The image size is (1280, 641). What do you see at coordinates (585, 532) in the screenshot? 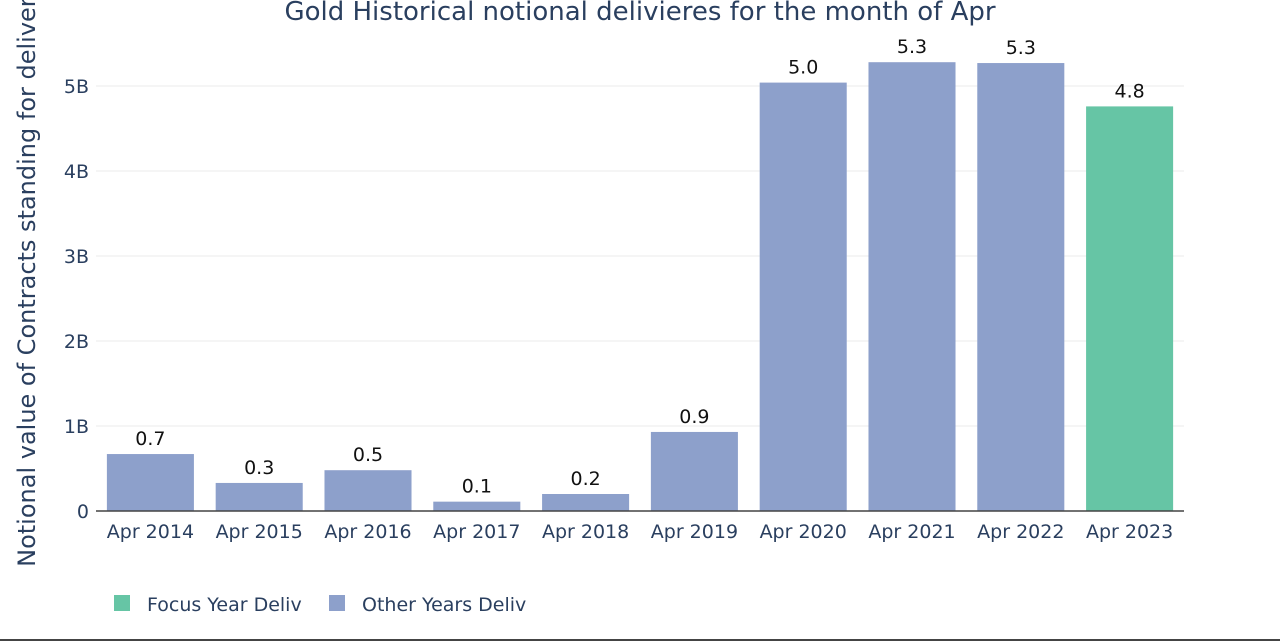
I see `x-tick-label: Apr 2018` at bounding box center [585, 532].